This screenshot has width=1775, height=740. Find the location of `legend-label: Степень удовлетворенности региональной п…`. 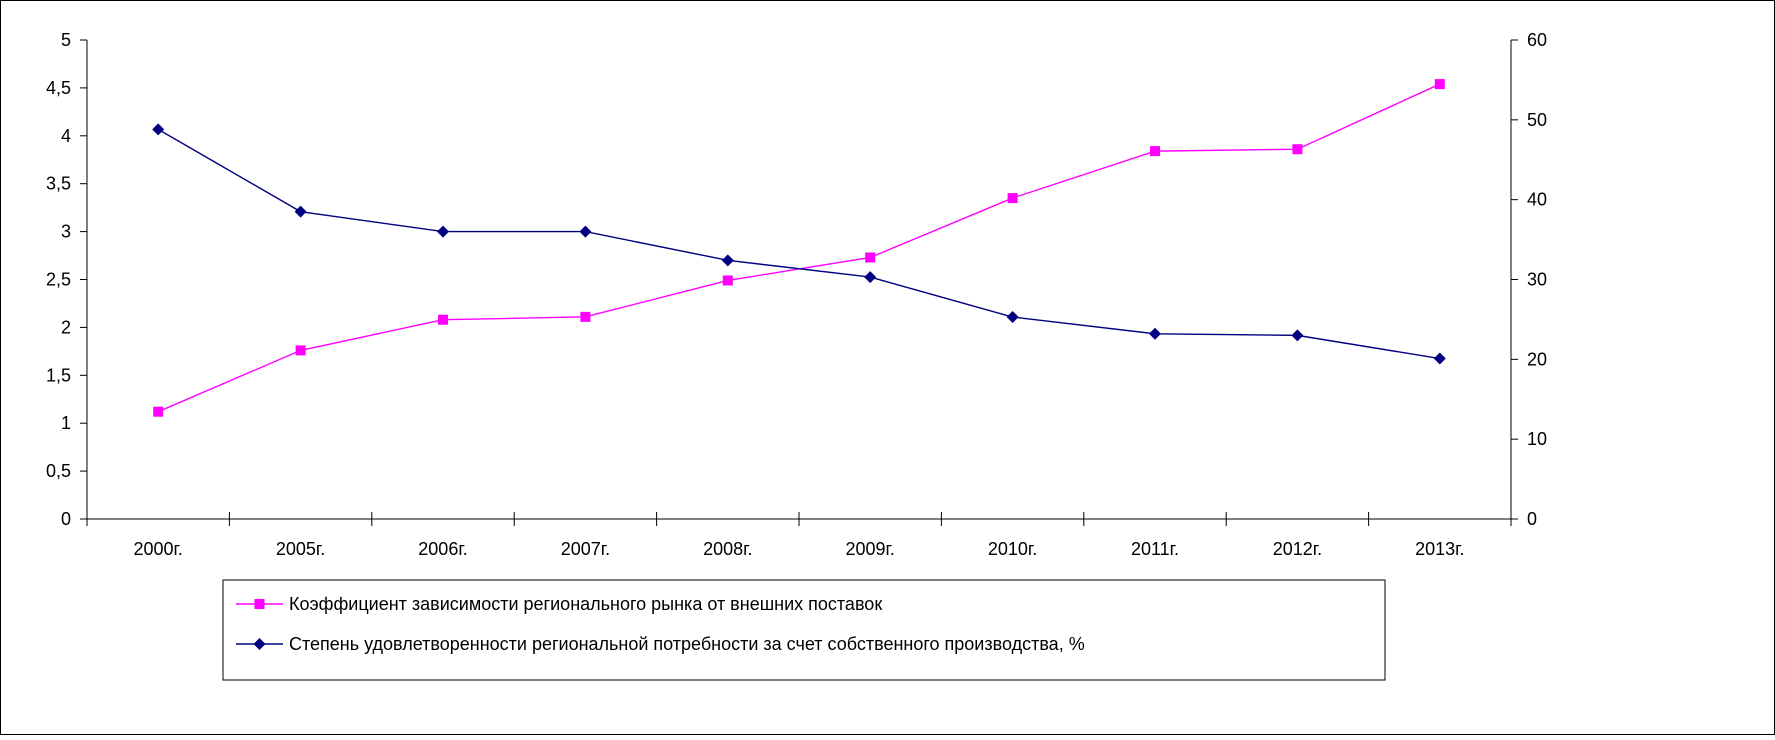

legend-label: Степень удовлетворенности региональной п… is located at coordinates (687, 644).